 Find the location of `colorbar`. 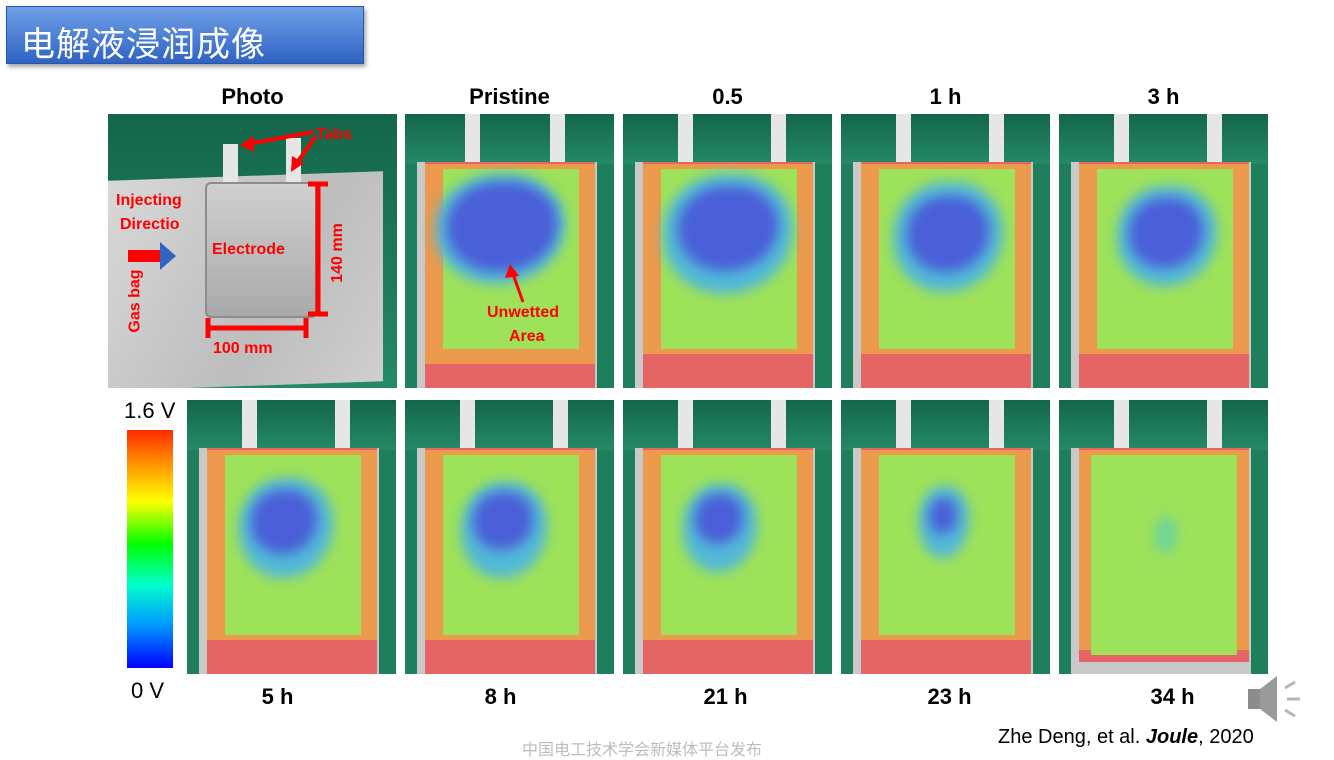

colorbar is located at coordinates (150, 549).